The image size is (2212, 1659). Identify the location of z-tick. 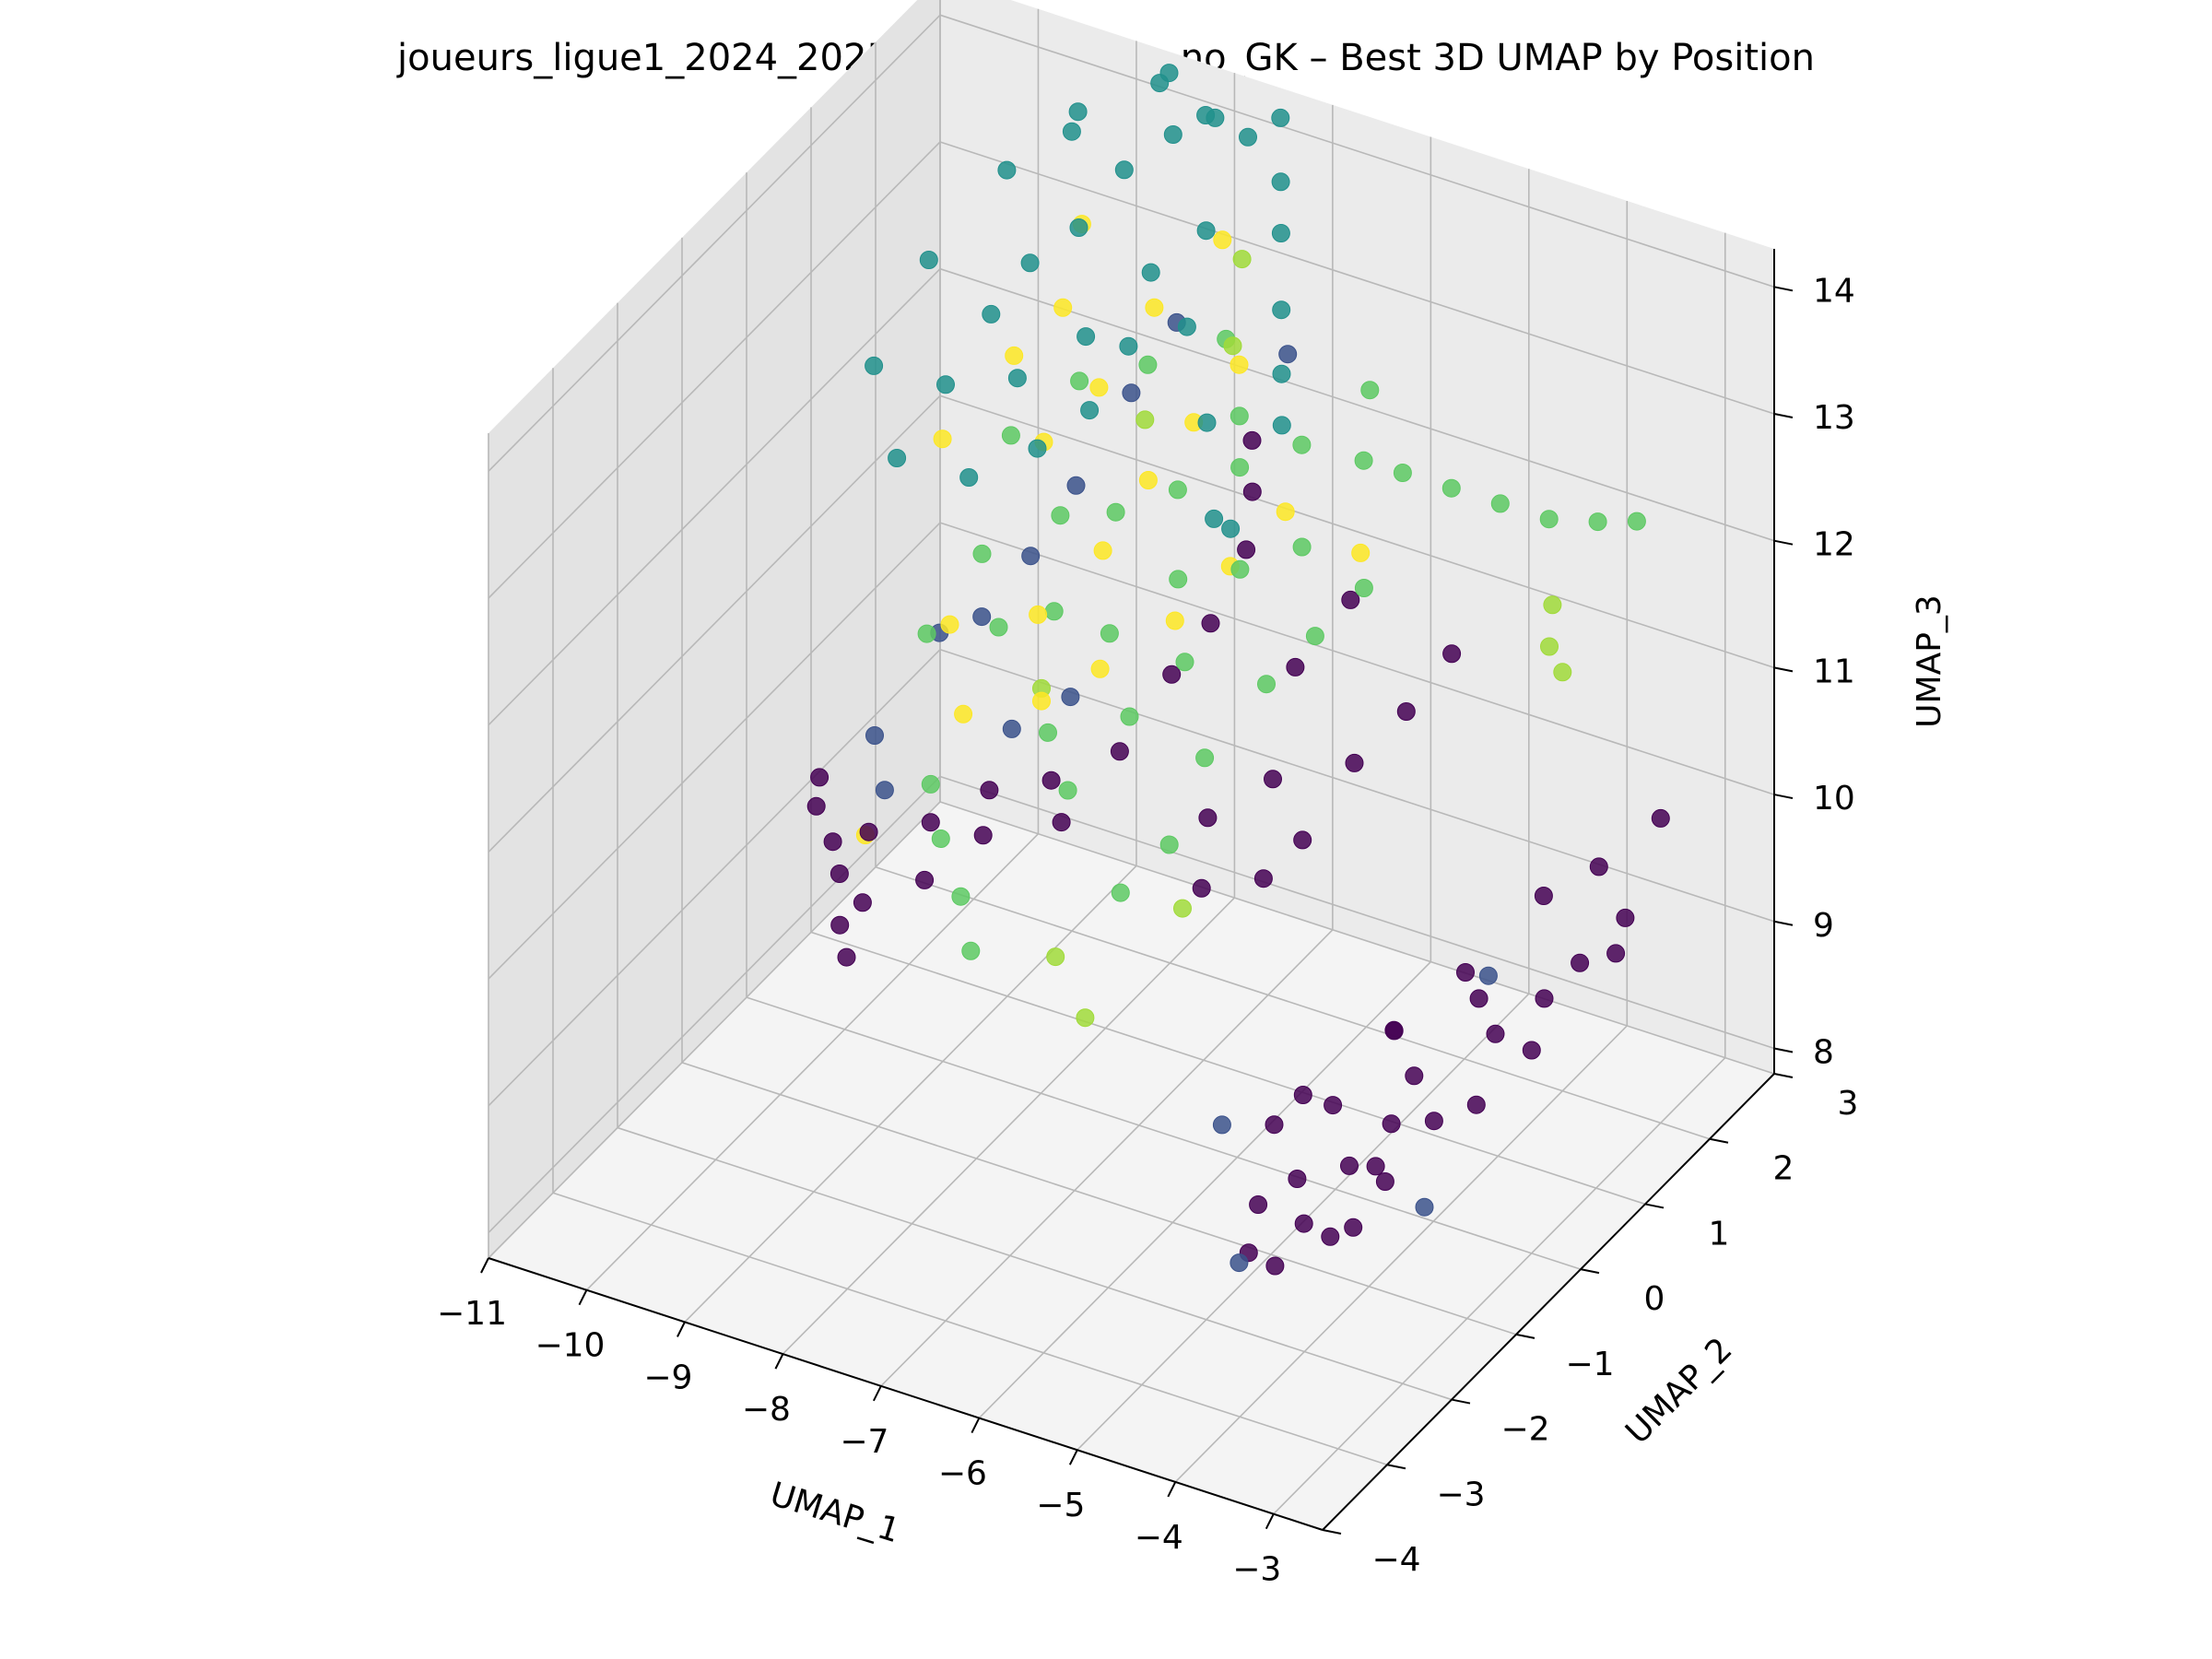
(1783, 797).